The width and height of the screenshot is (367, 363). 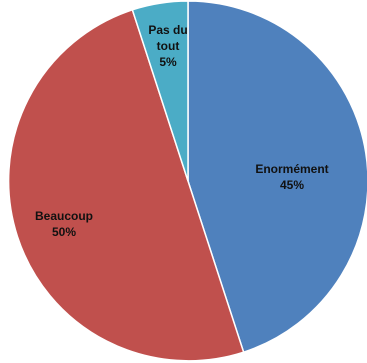 I want to click on slice-name-pas-du-tout: Pas du, so click(x=167, y=30).